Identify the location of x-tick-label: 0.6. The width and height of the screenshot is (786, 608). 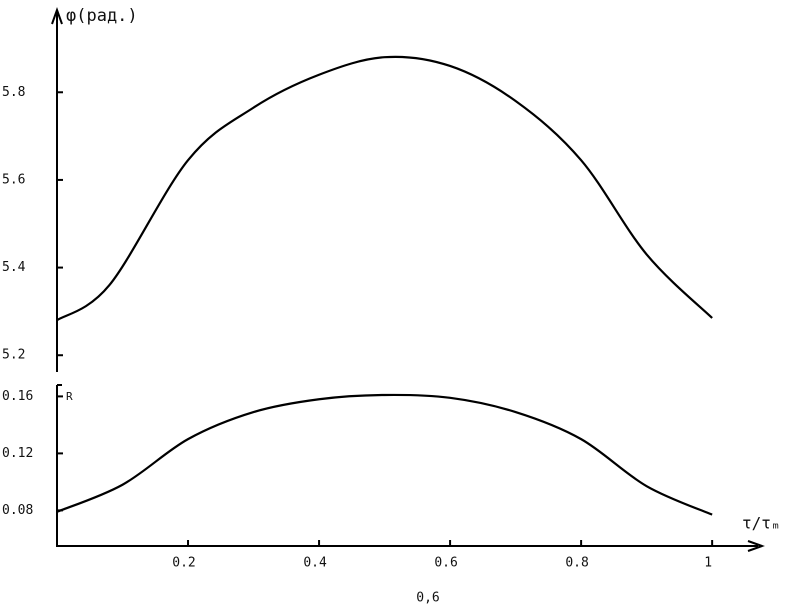
(445, 563).